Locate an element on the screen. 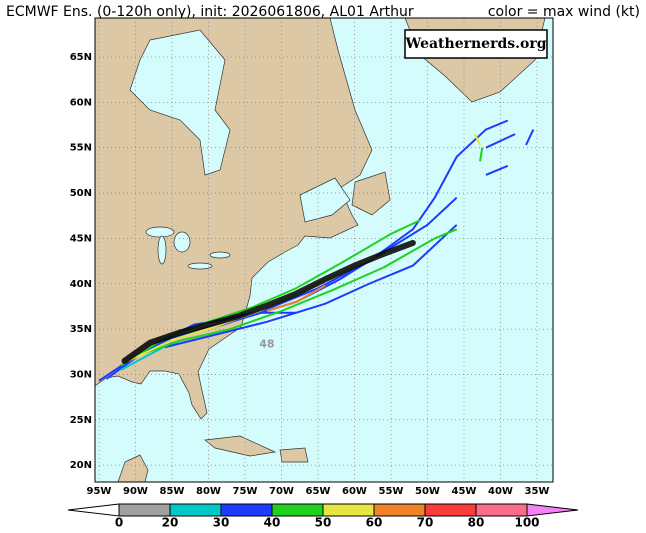  colorbar-tick-label: 80 is located at coordinates (476, 523).